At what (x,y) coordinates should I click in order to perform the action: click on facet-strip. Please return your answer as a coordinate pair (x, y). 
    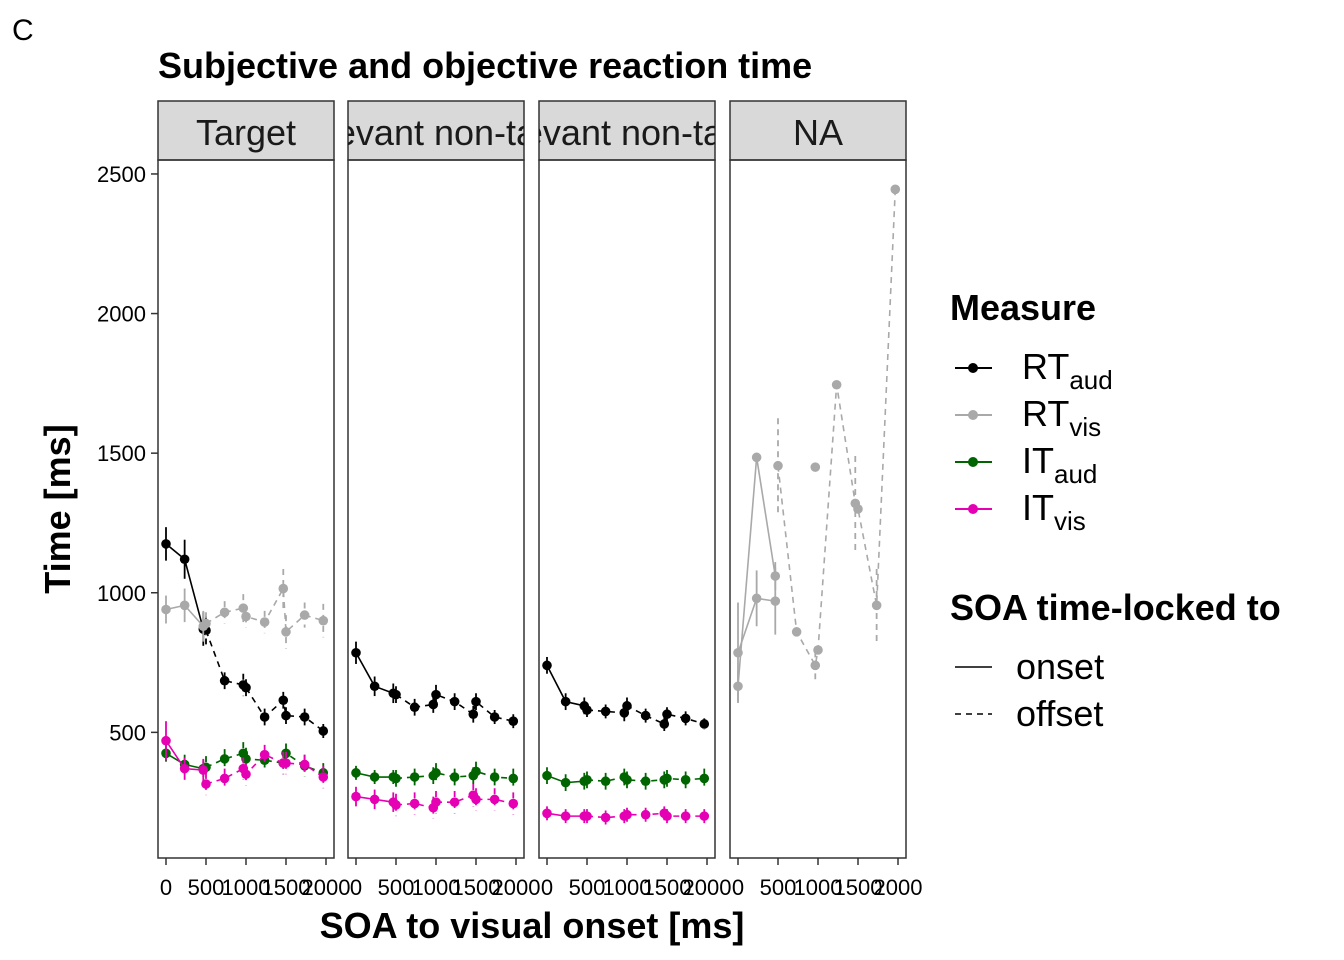
    Looking at the image, I should click on (818, 130).